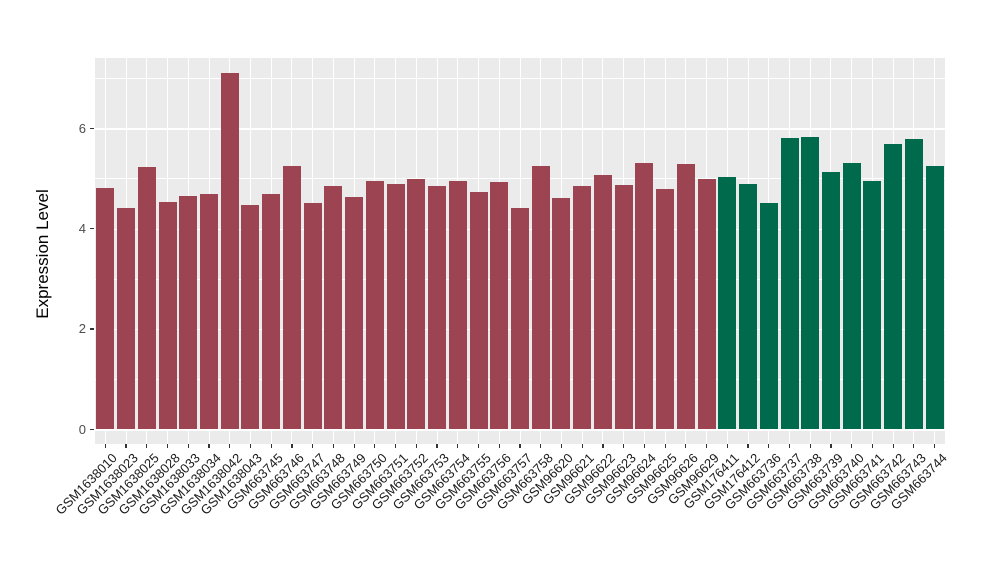 This screenshot has width=1000, height=580. What do you see at coordinates (437, 308) in the screenshot?
I see `bar-GSM663753` at bounding box center [437, 308].